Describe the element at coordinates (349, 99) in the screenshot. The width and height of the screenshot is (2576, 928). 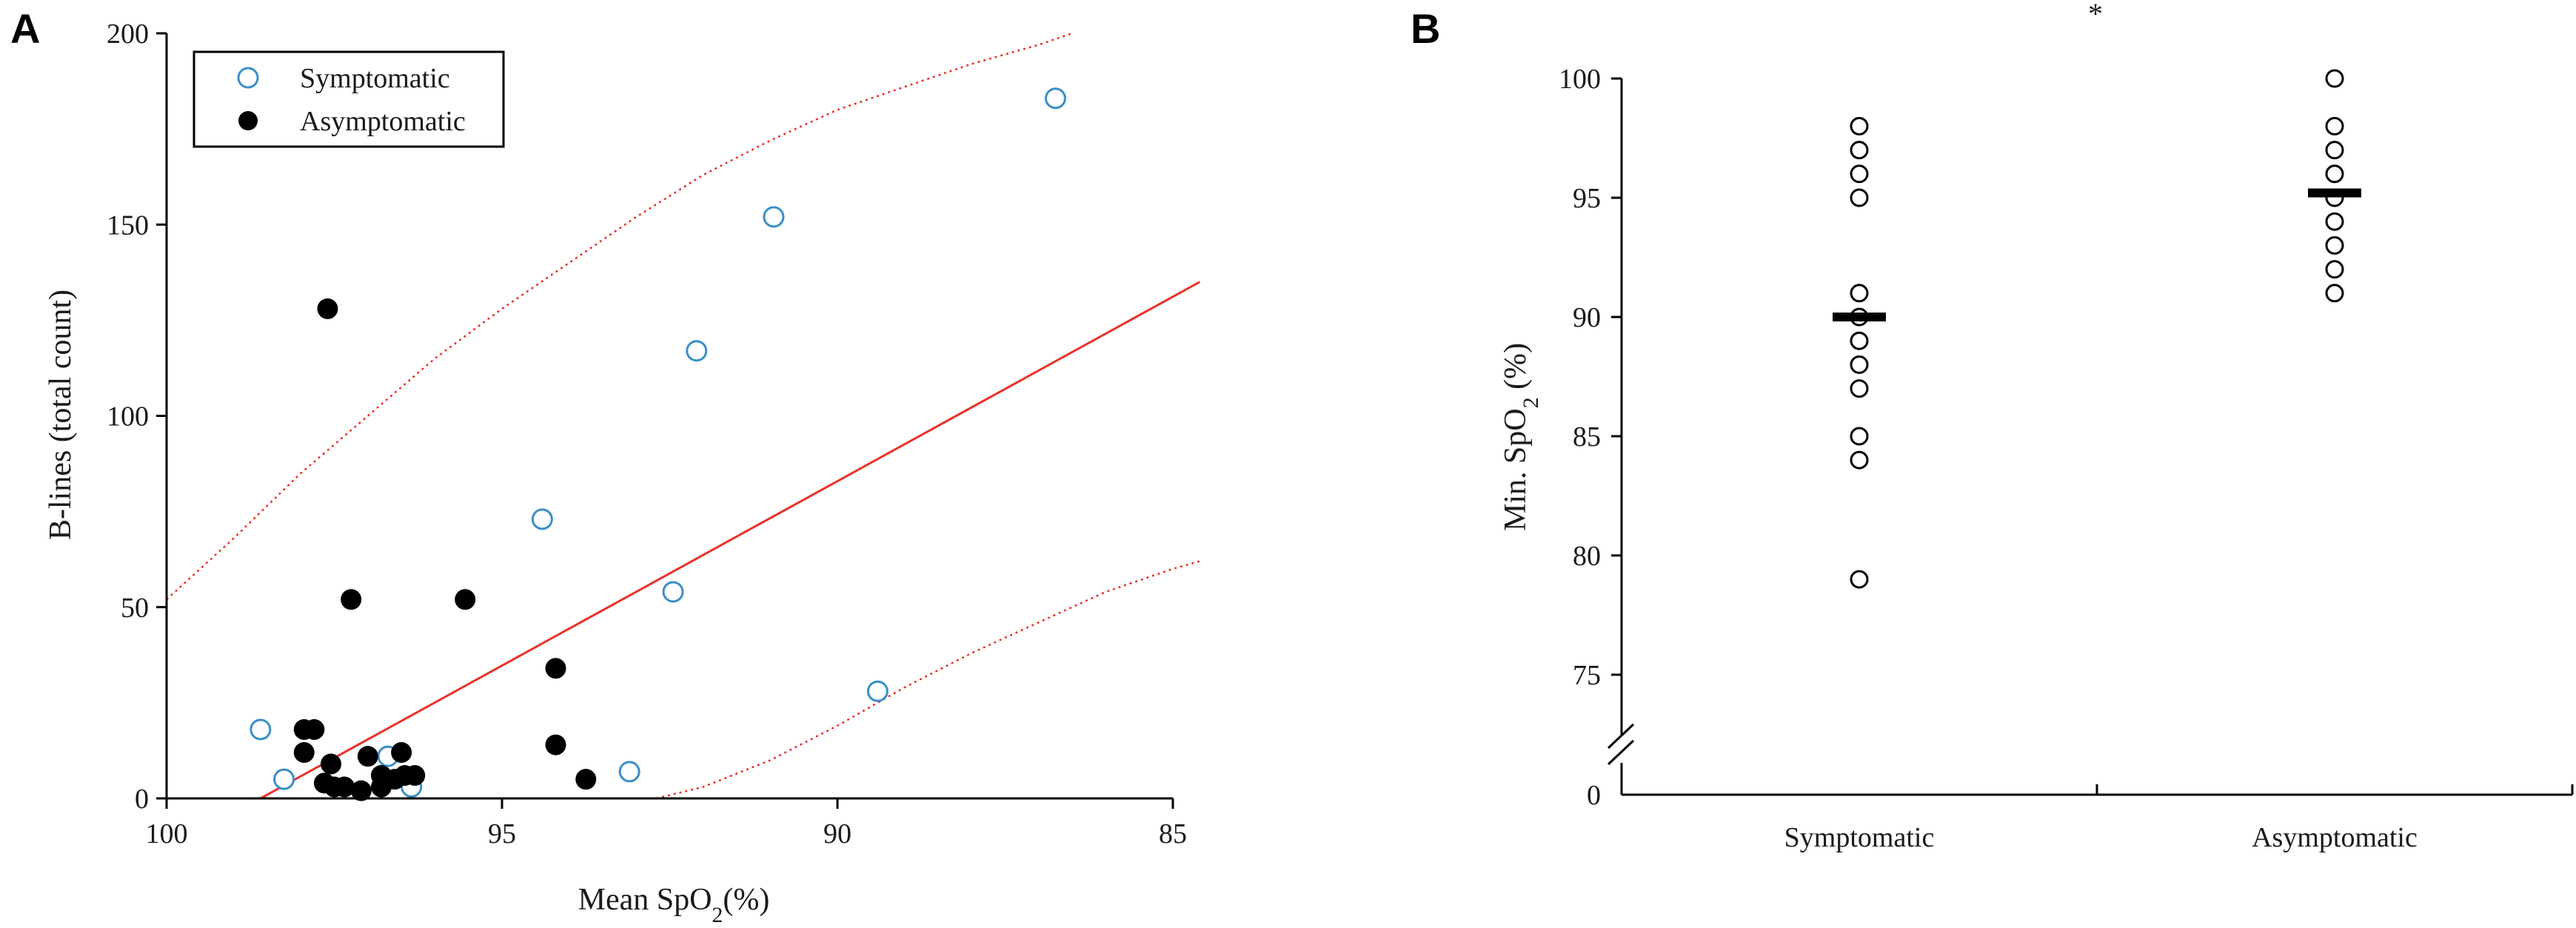
I see `panel-a-legend: Symptomatic Asymptomatic` at that location.